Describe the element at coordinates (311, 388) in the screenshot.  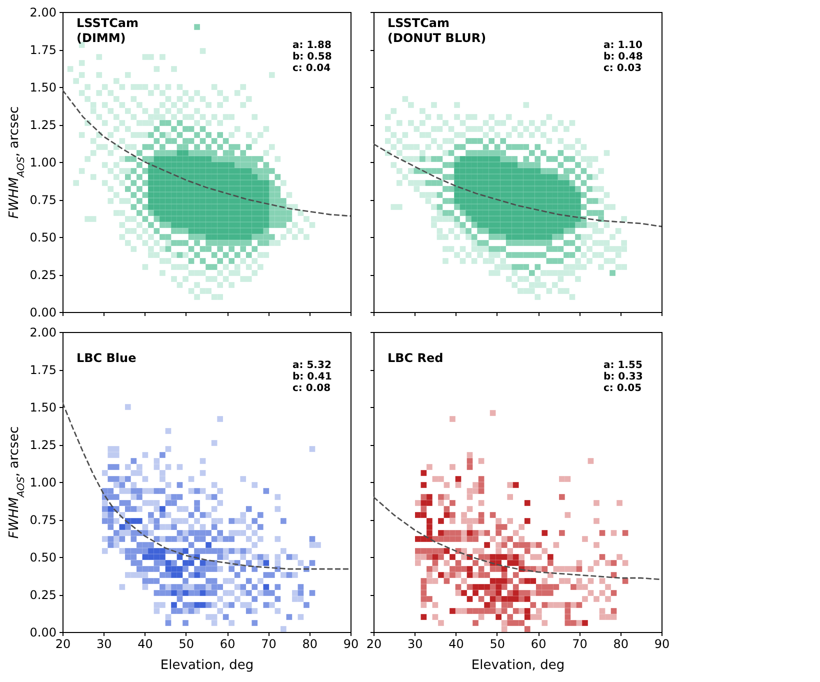
I see `annotation: c: 0.08` at that location.